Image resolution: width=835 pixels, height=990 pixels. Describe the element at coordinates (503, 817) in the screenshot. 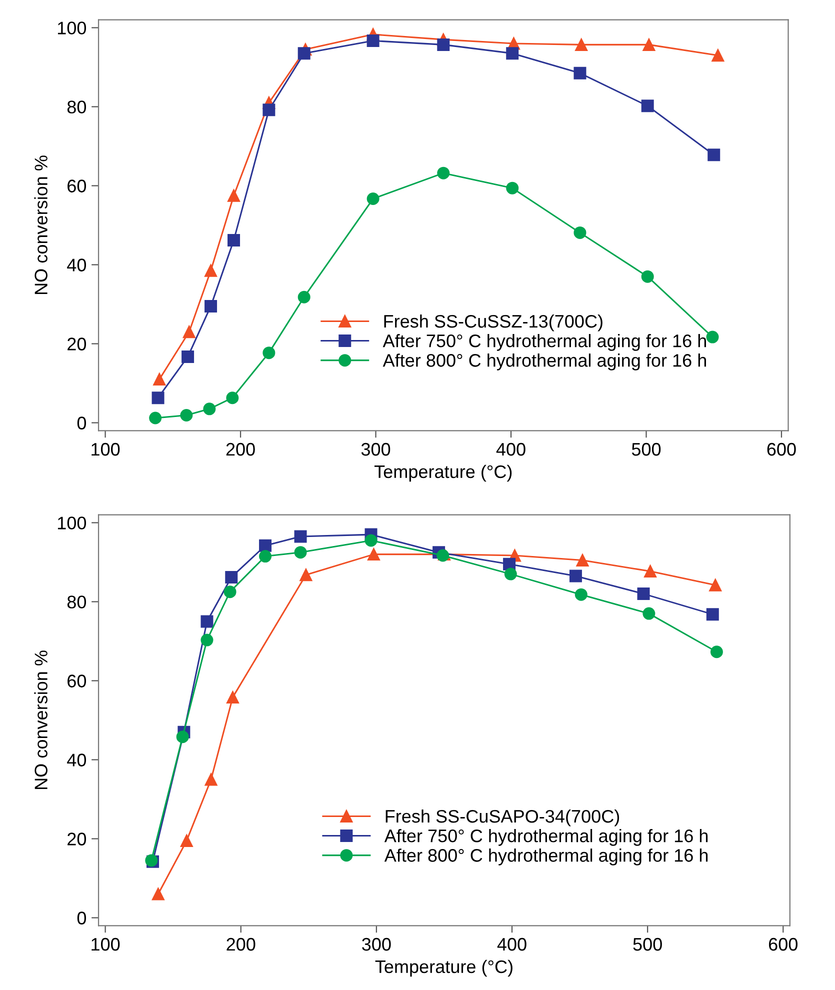

I see `legend-label: Fresh SS-CuSAPO-34(700C)` at that location.